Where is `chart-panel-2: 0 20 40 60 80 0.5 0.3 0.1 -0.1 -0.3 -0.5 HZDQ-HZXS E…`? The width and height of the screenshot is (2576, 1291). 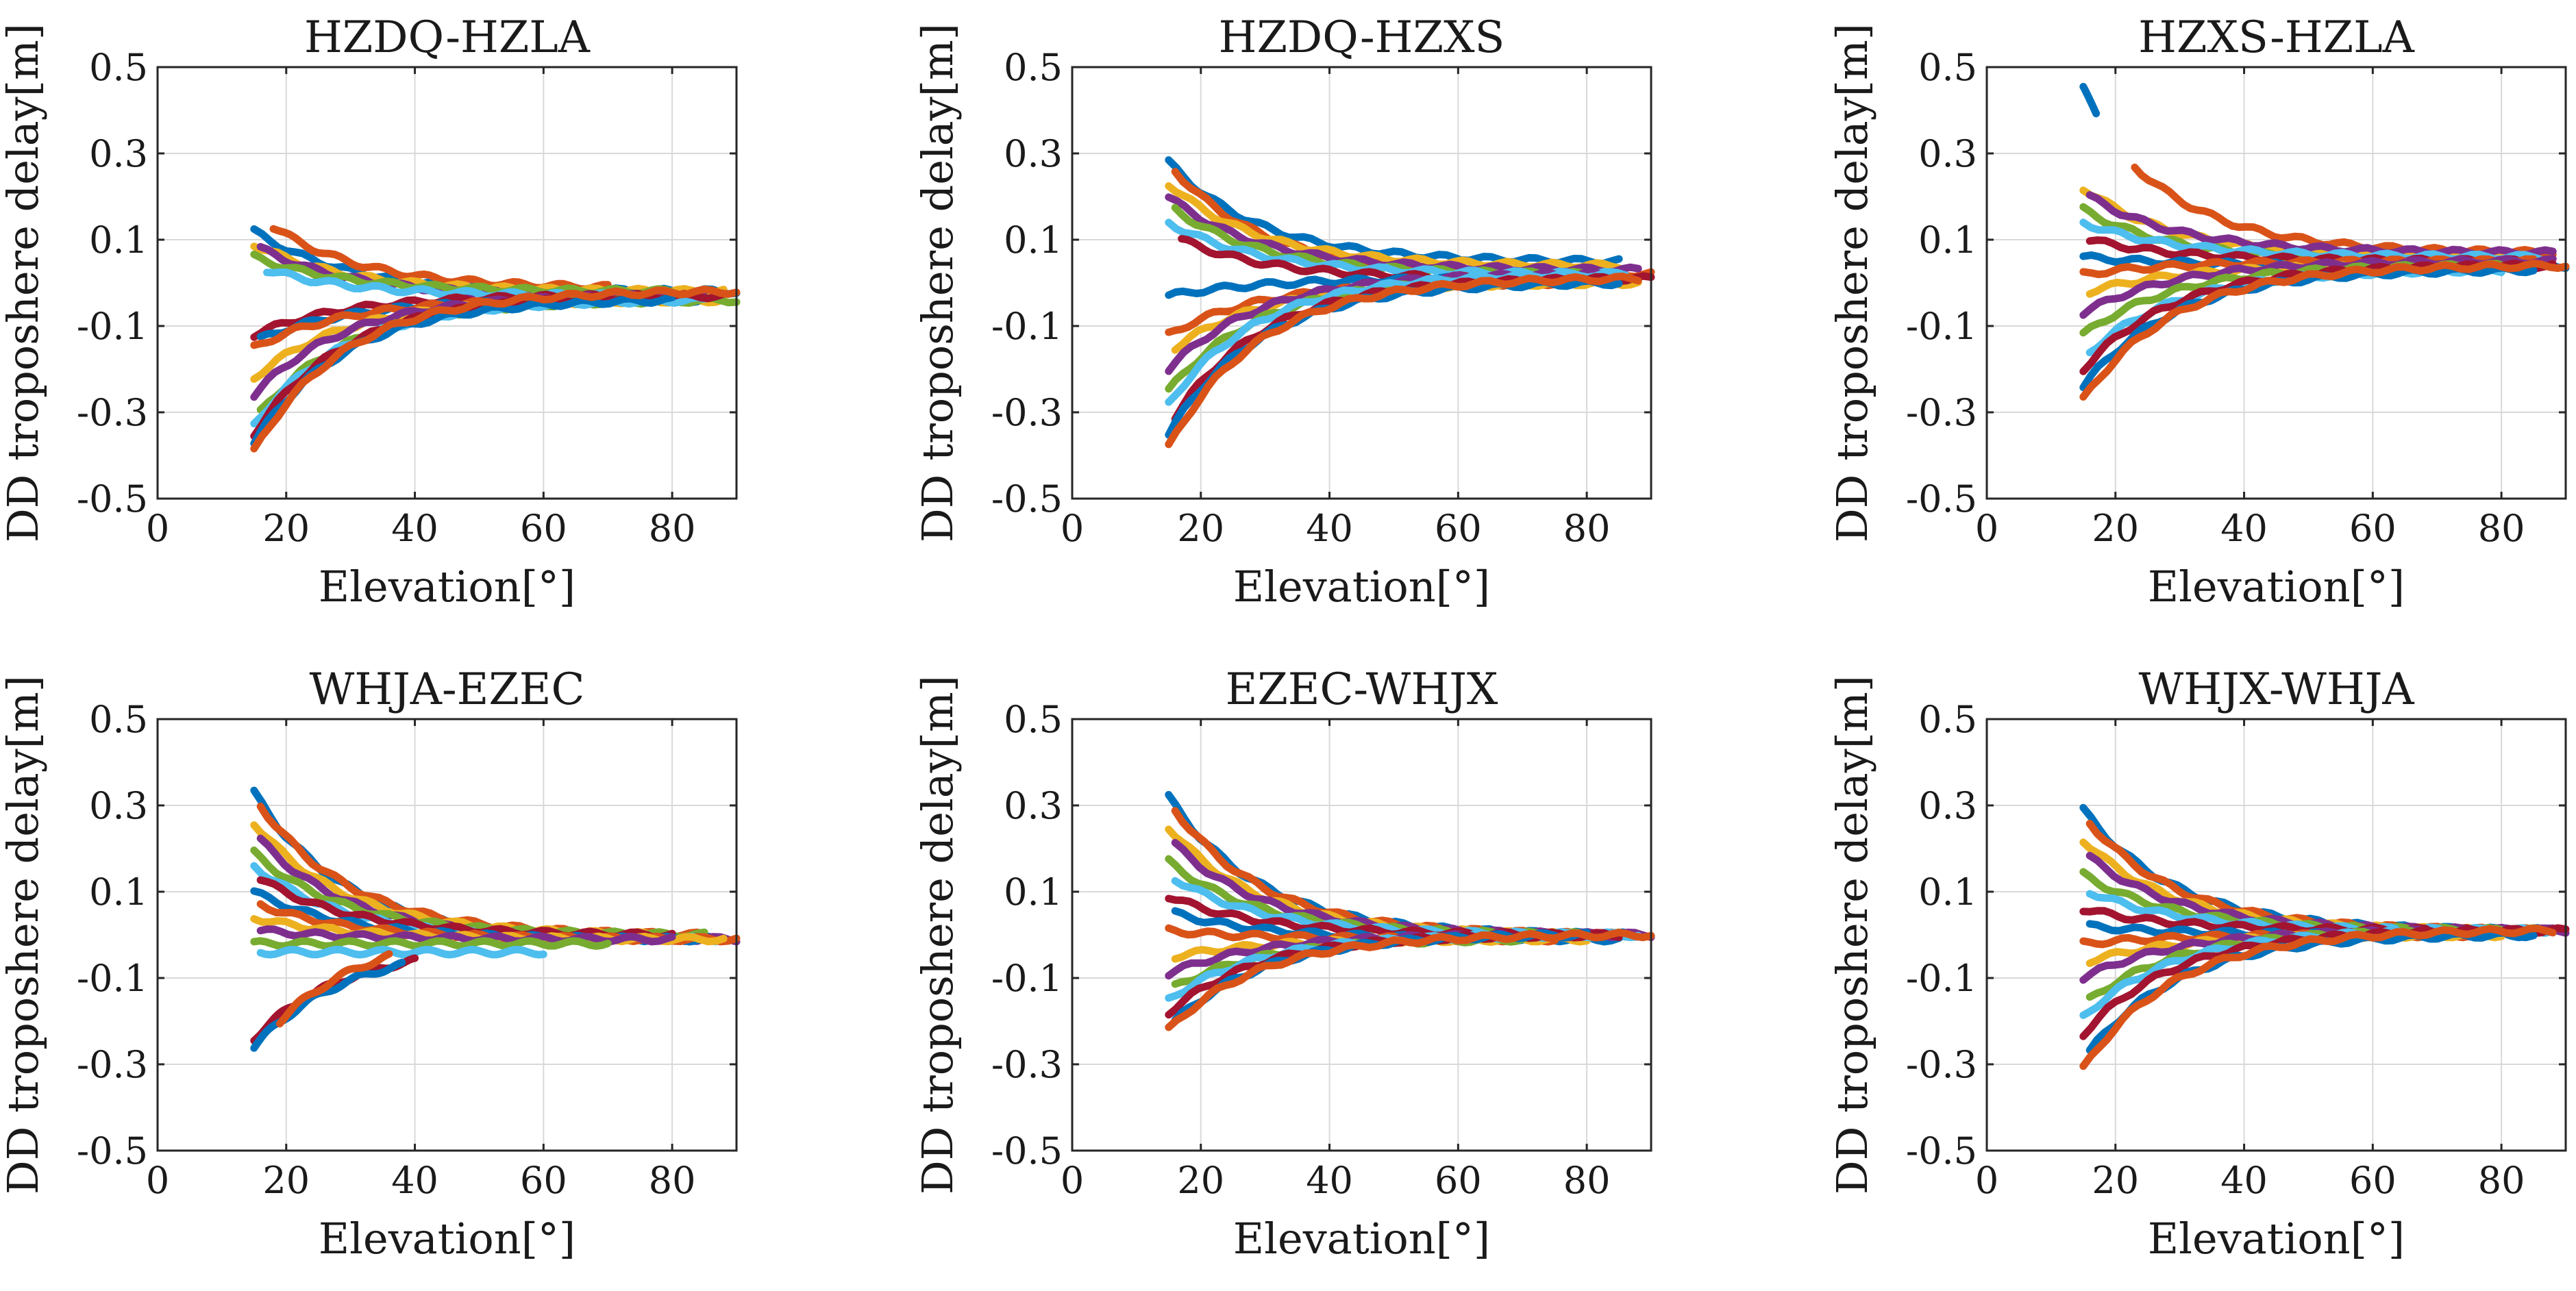 chart-panel-2: 0 20 40 60 80 0.5 0.3 0.1 -0.1 -0.3 -0.5 HZDQ-HZXS E… is located at coordinates (1284, 312).